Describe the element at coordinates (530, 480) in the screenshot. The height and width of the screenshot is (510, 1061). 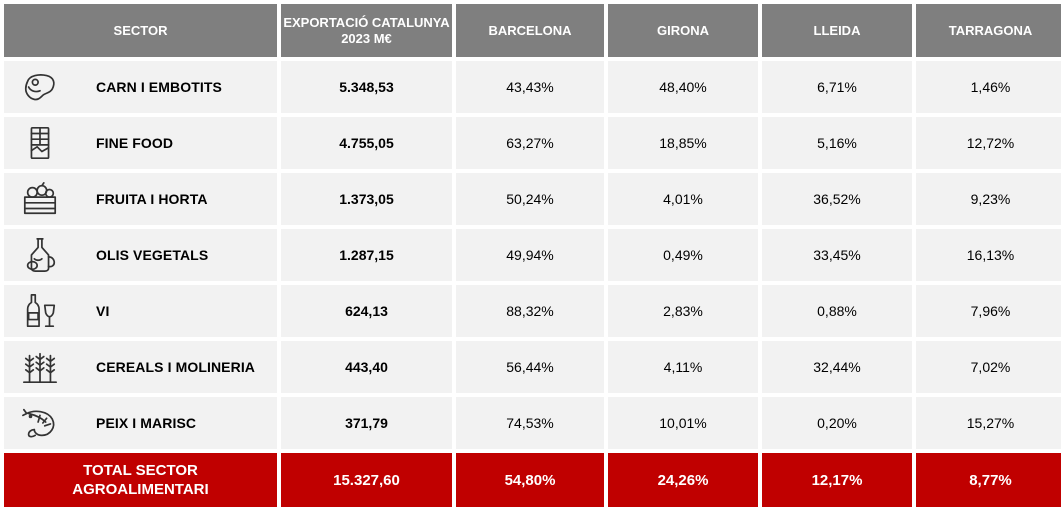
I see `total-barcelona: 54,80%` at that location.